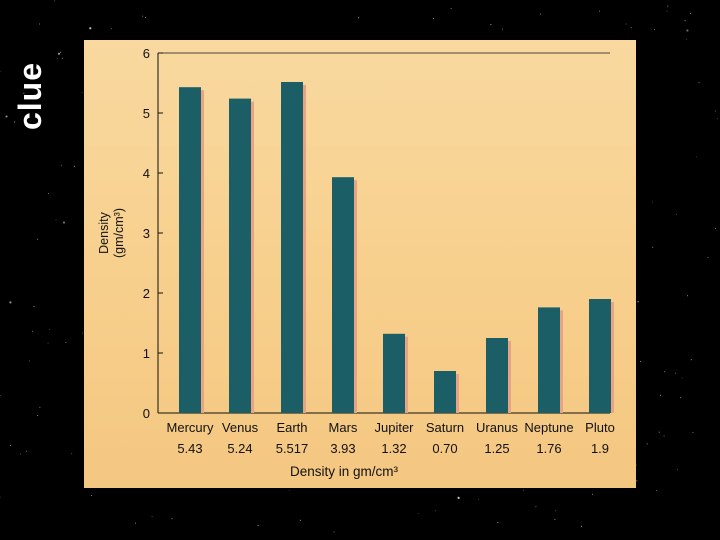 This screenshot has height=540, width=720. Describe the element at coordinates (343, 427) in the screenshot. I see `x-category-label: Mars` at that location.